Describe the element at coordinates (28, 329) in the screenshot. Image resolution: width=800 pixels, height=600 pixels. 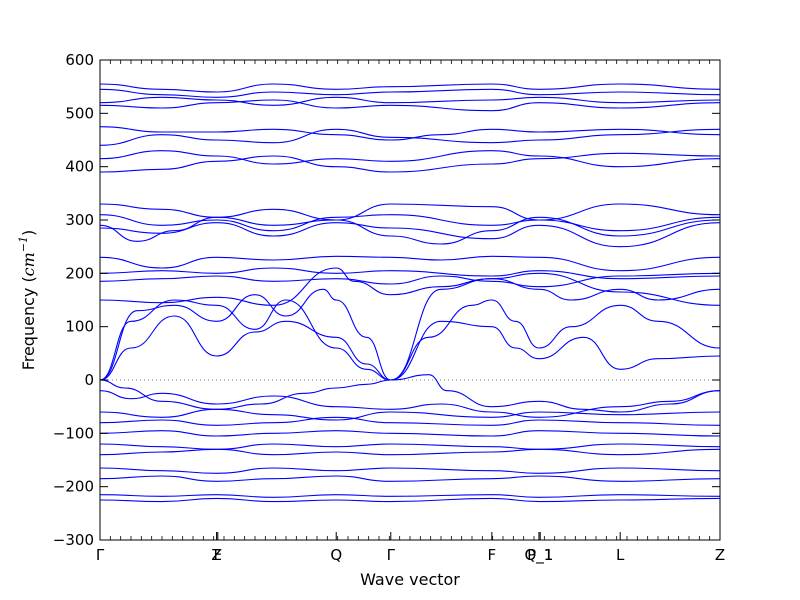
I see `y-axis-title-main: Frequency` at that location.